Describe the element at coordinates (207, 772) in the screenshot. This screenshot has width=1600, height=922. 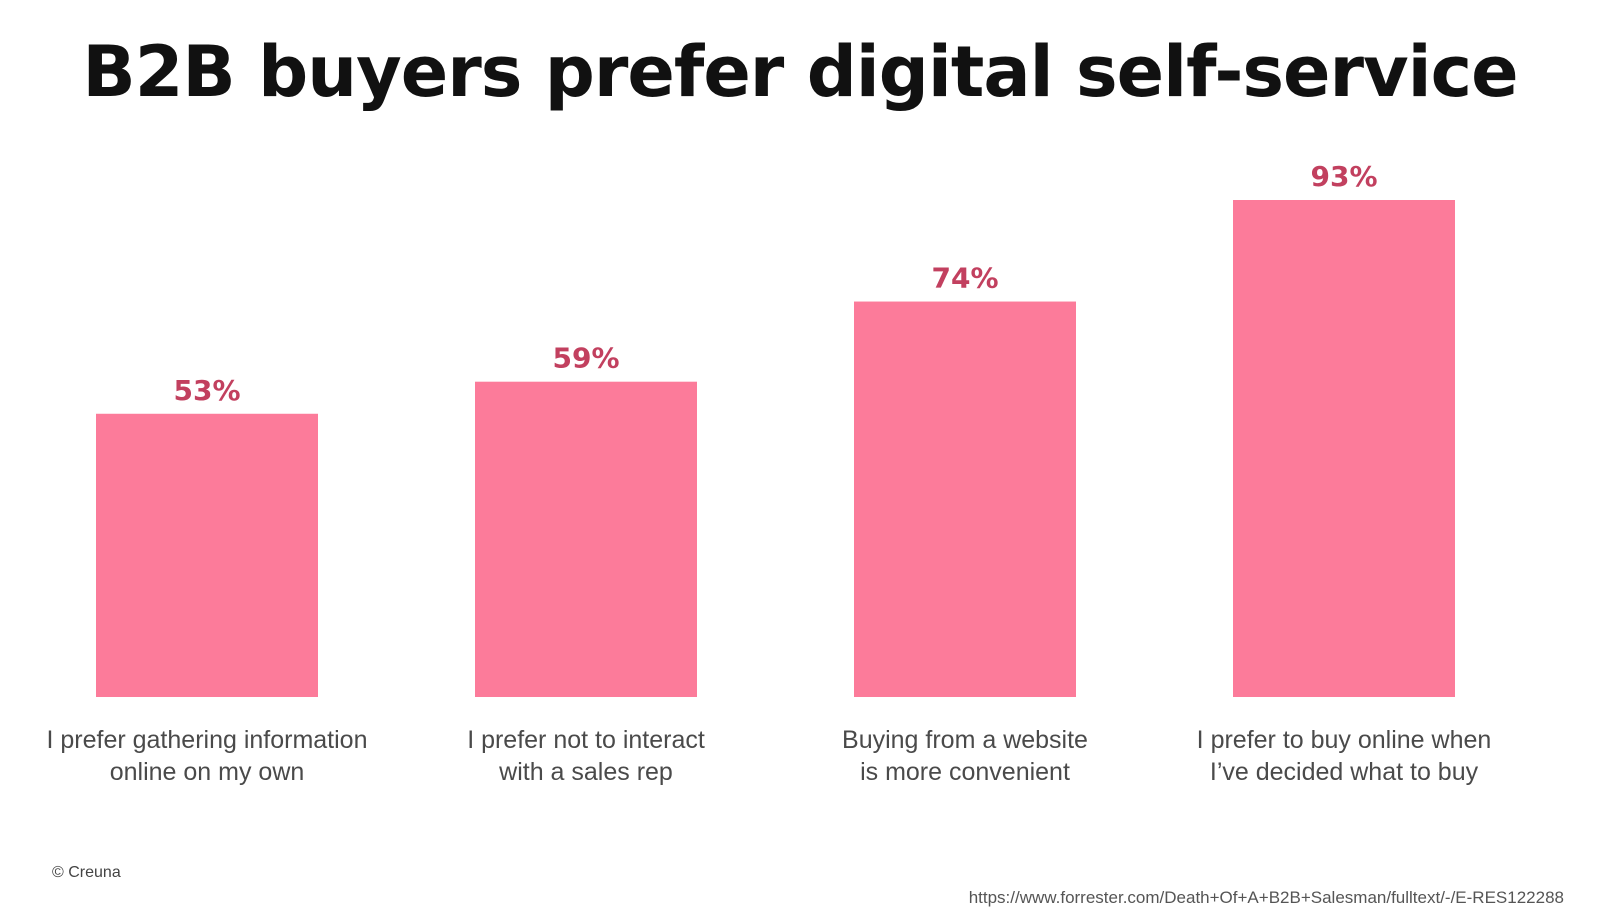
I see `category-label-line: online on my own` at that location.